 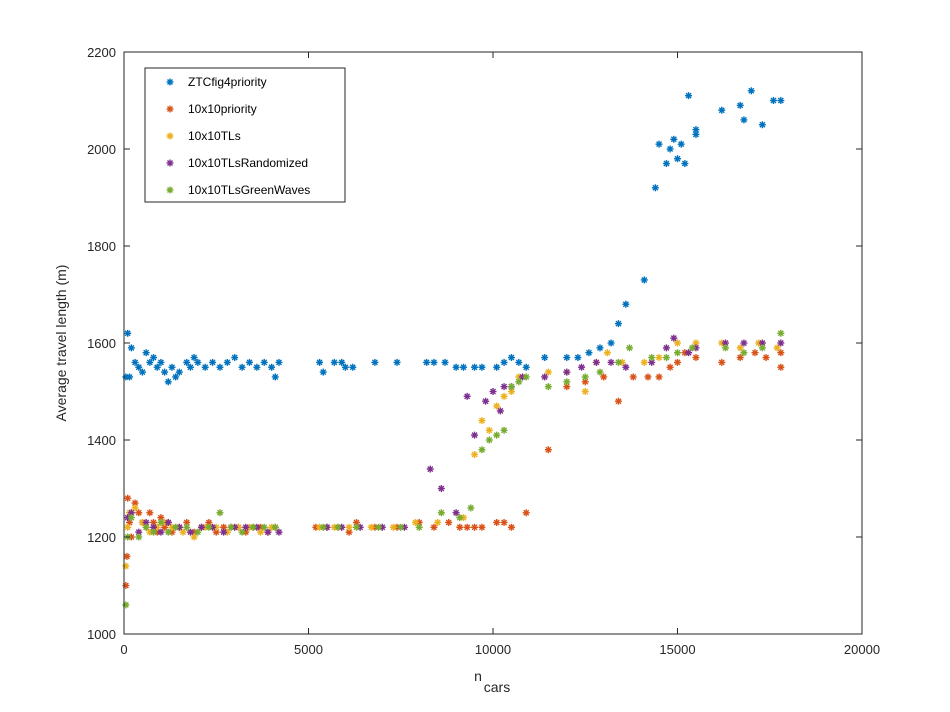 What do you see at coordinates (101, 149) in the screenshot?
I see `y-tick-label: 2000` at bounding box center [101, 149].